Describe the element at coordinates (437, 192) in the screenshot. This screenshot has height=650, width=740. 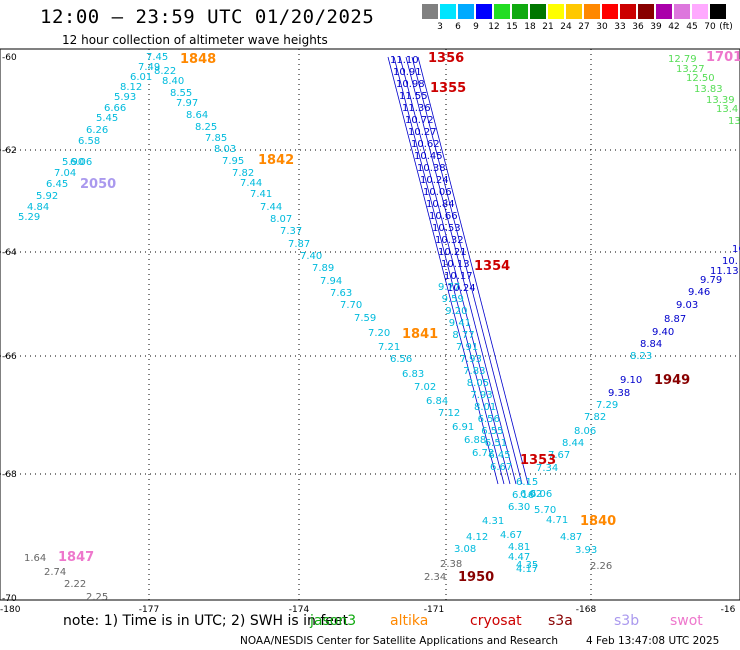
I see `jason3-swh-label: 10.06` at that location.